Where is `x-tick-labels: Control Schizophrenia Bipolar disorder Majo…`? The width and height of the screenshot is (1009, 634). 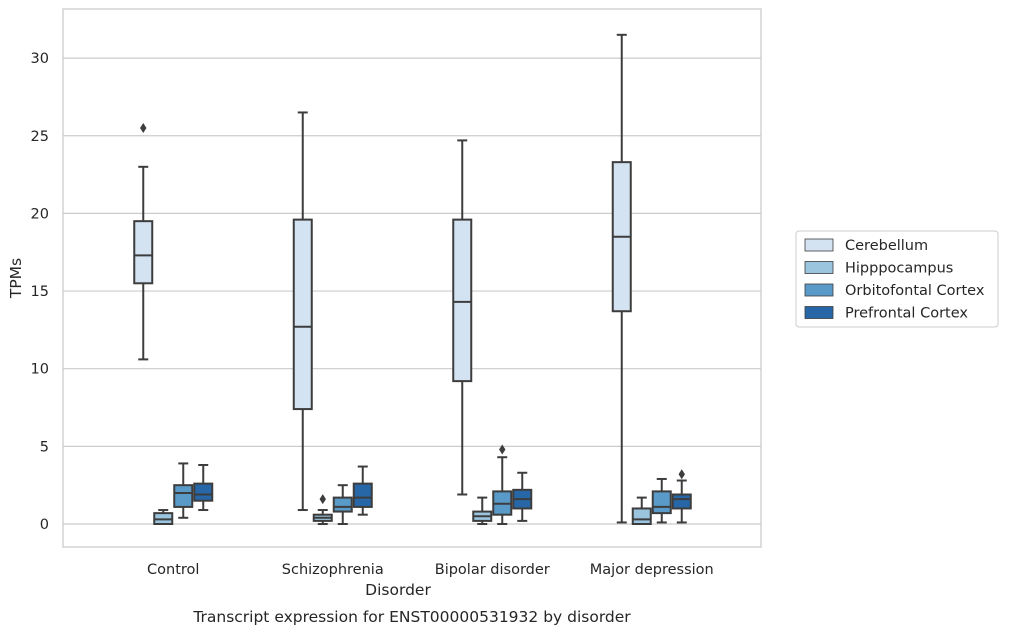
x-tick-labels: Control Schizophrenia Bipolar disorder Majo… is located at coordinates (430, 570).